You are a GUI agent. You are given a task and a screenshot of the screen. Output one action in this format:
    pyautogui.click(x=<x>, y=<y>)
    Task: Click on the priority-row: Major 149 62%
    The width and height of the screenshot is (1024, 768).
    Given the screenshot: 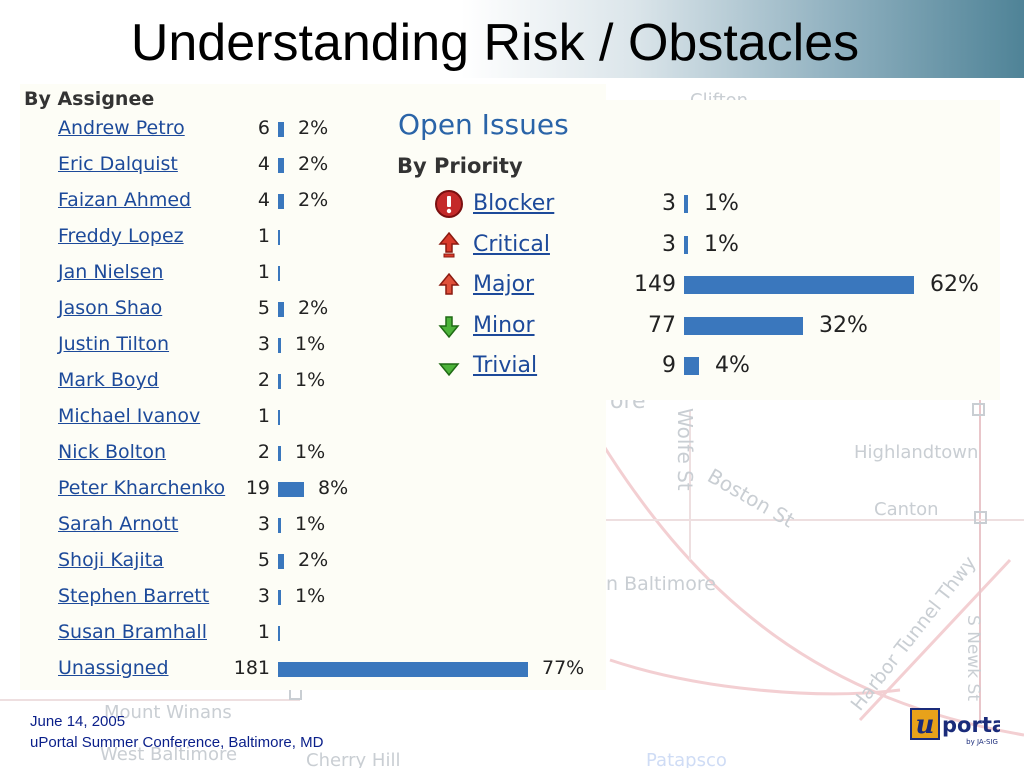 What is the action you would take?
    pyautogui.click(x=694, y=290)
    